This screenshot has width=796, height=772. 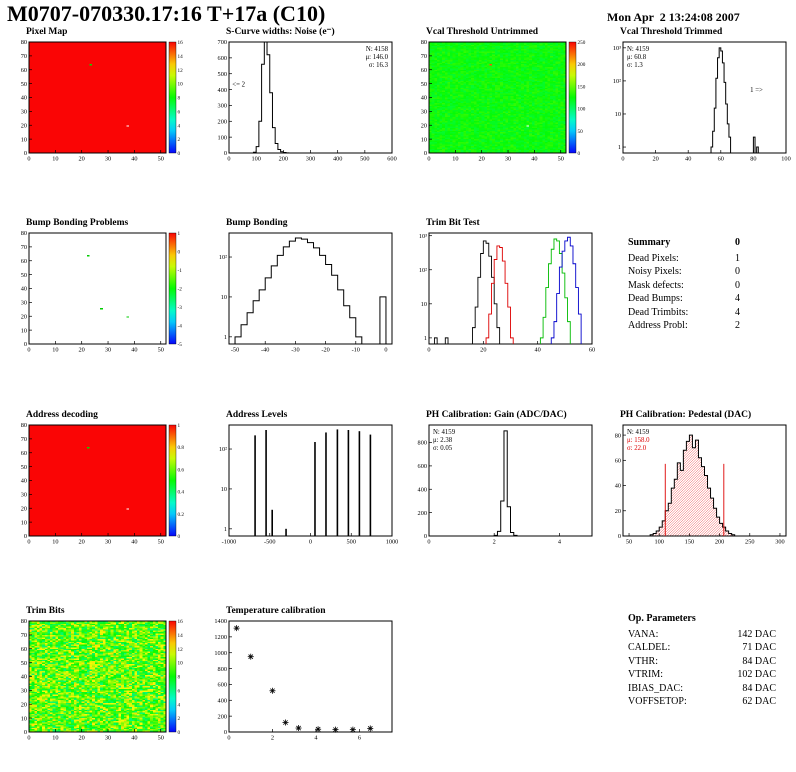 I want to click on svg-text: 12, so click(x=181, y=71).